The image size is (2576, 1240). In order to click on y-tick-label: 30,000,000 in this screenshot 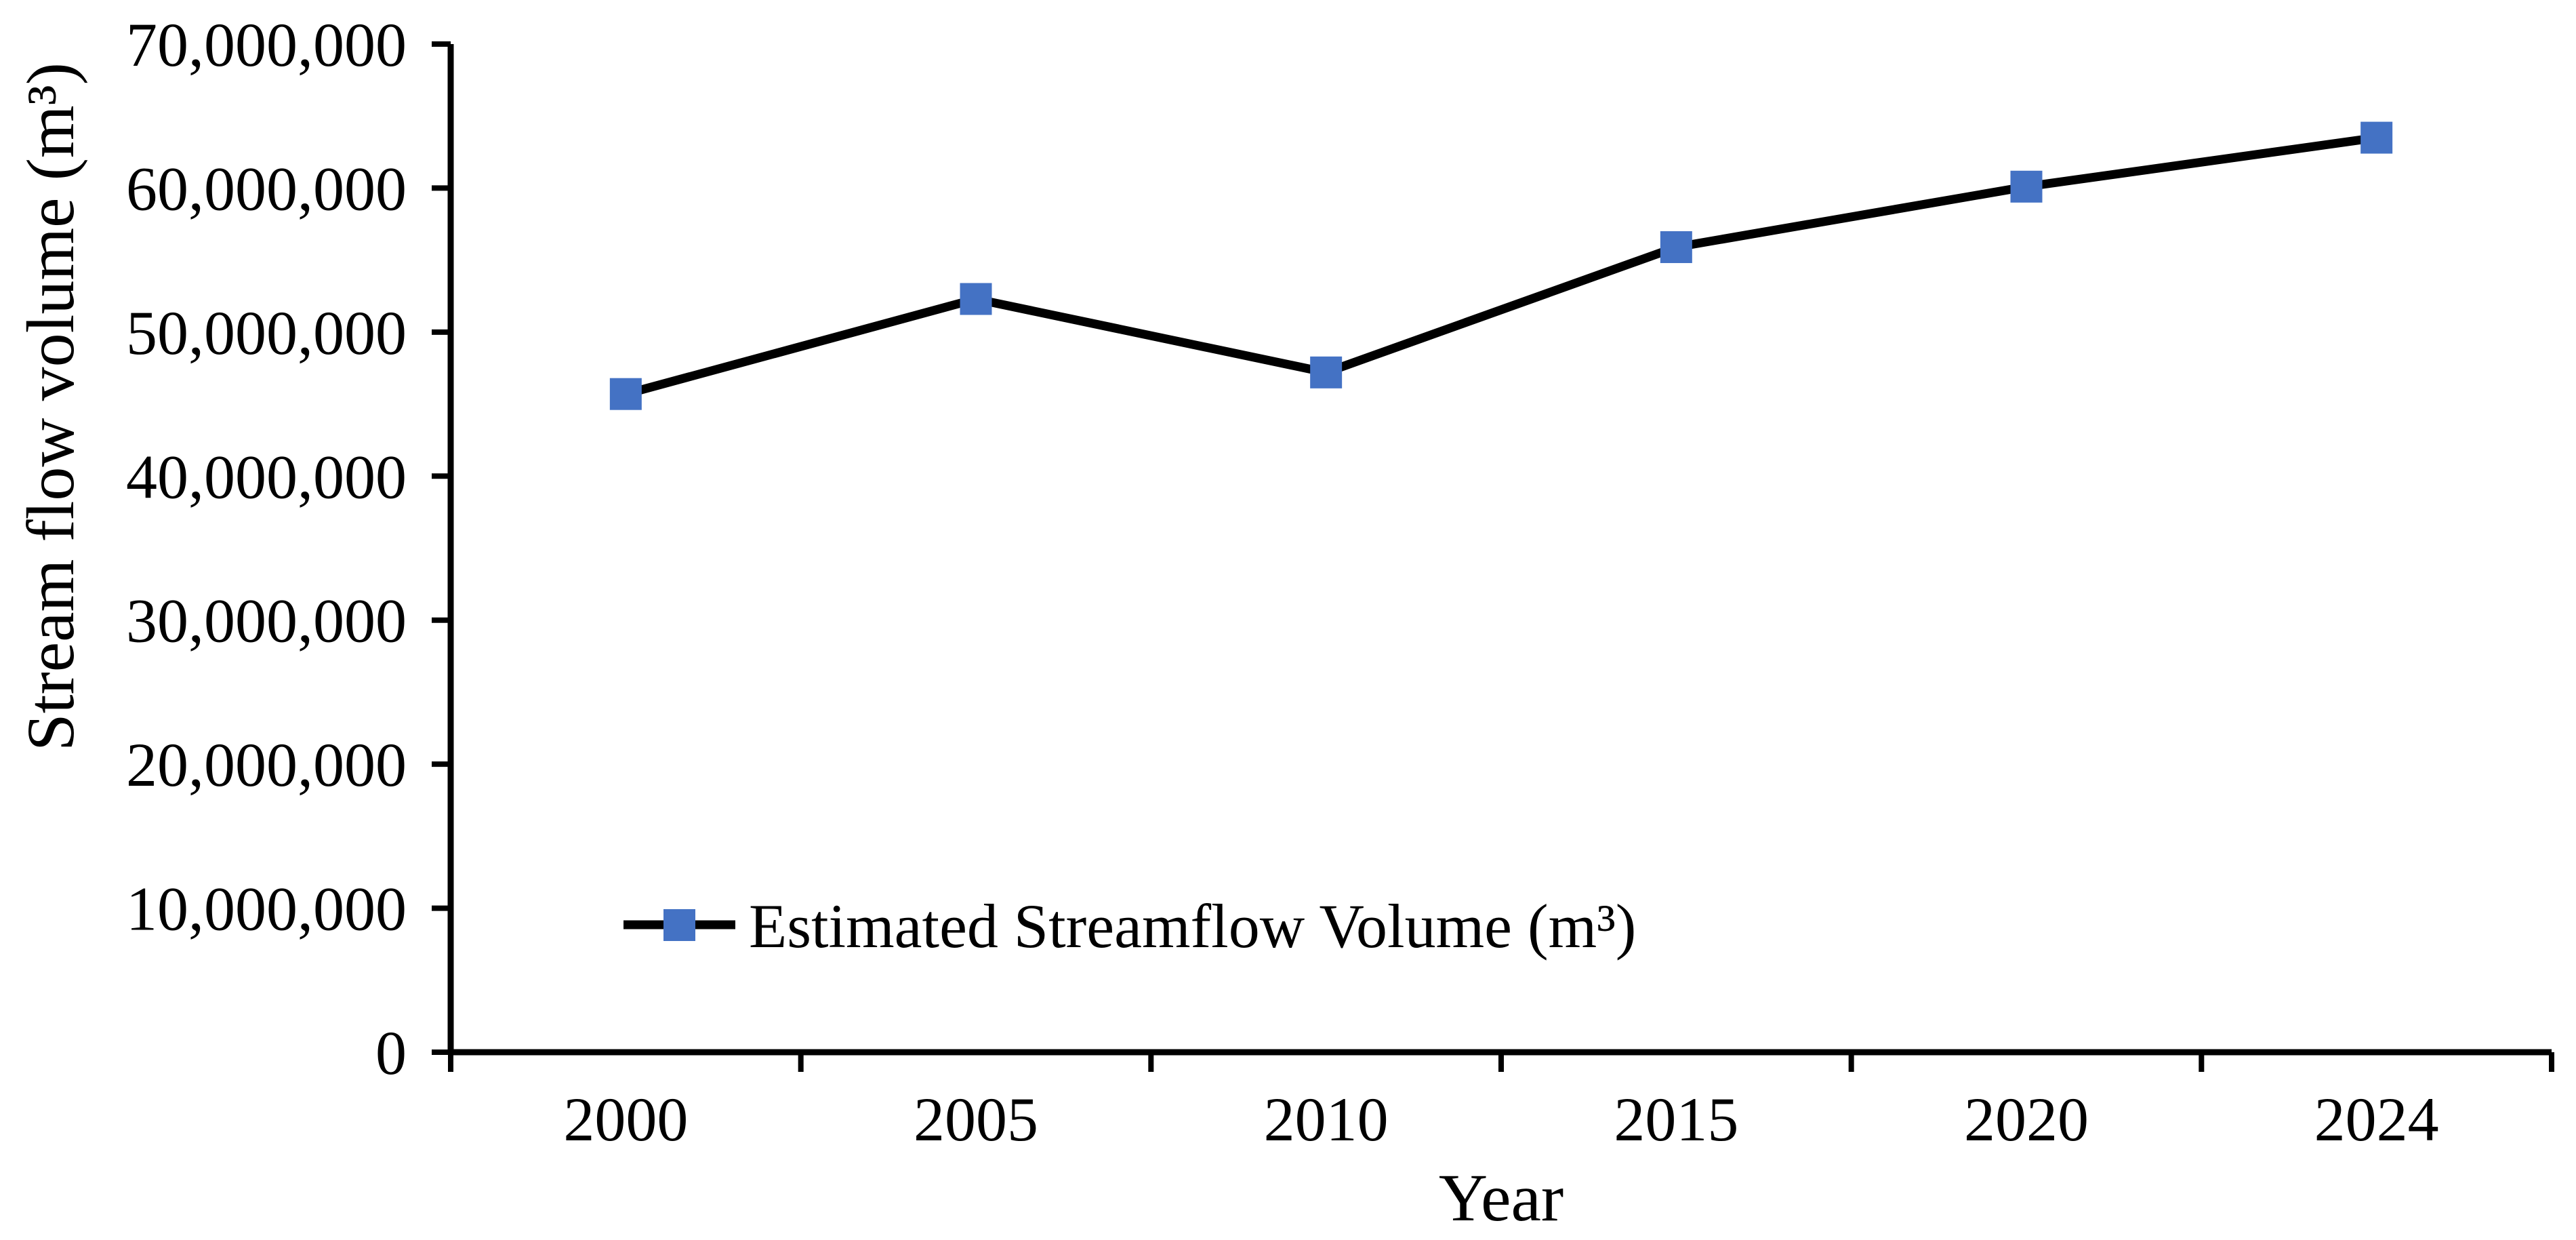, I will do `click(266, 621)`.